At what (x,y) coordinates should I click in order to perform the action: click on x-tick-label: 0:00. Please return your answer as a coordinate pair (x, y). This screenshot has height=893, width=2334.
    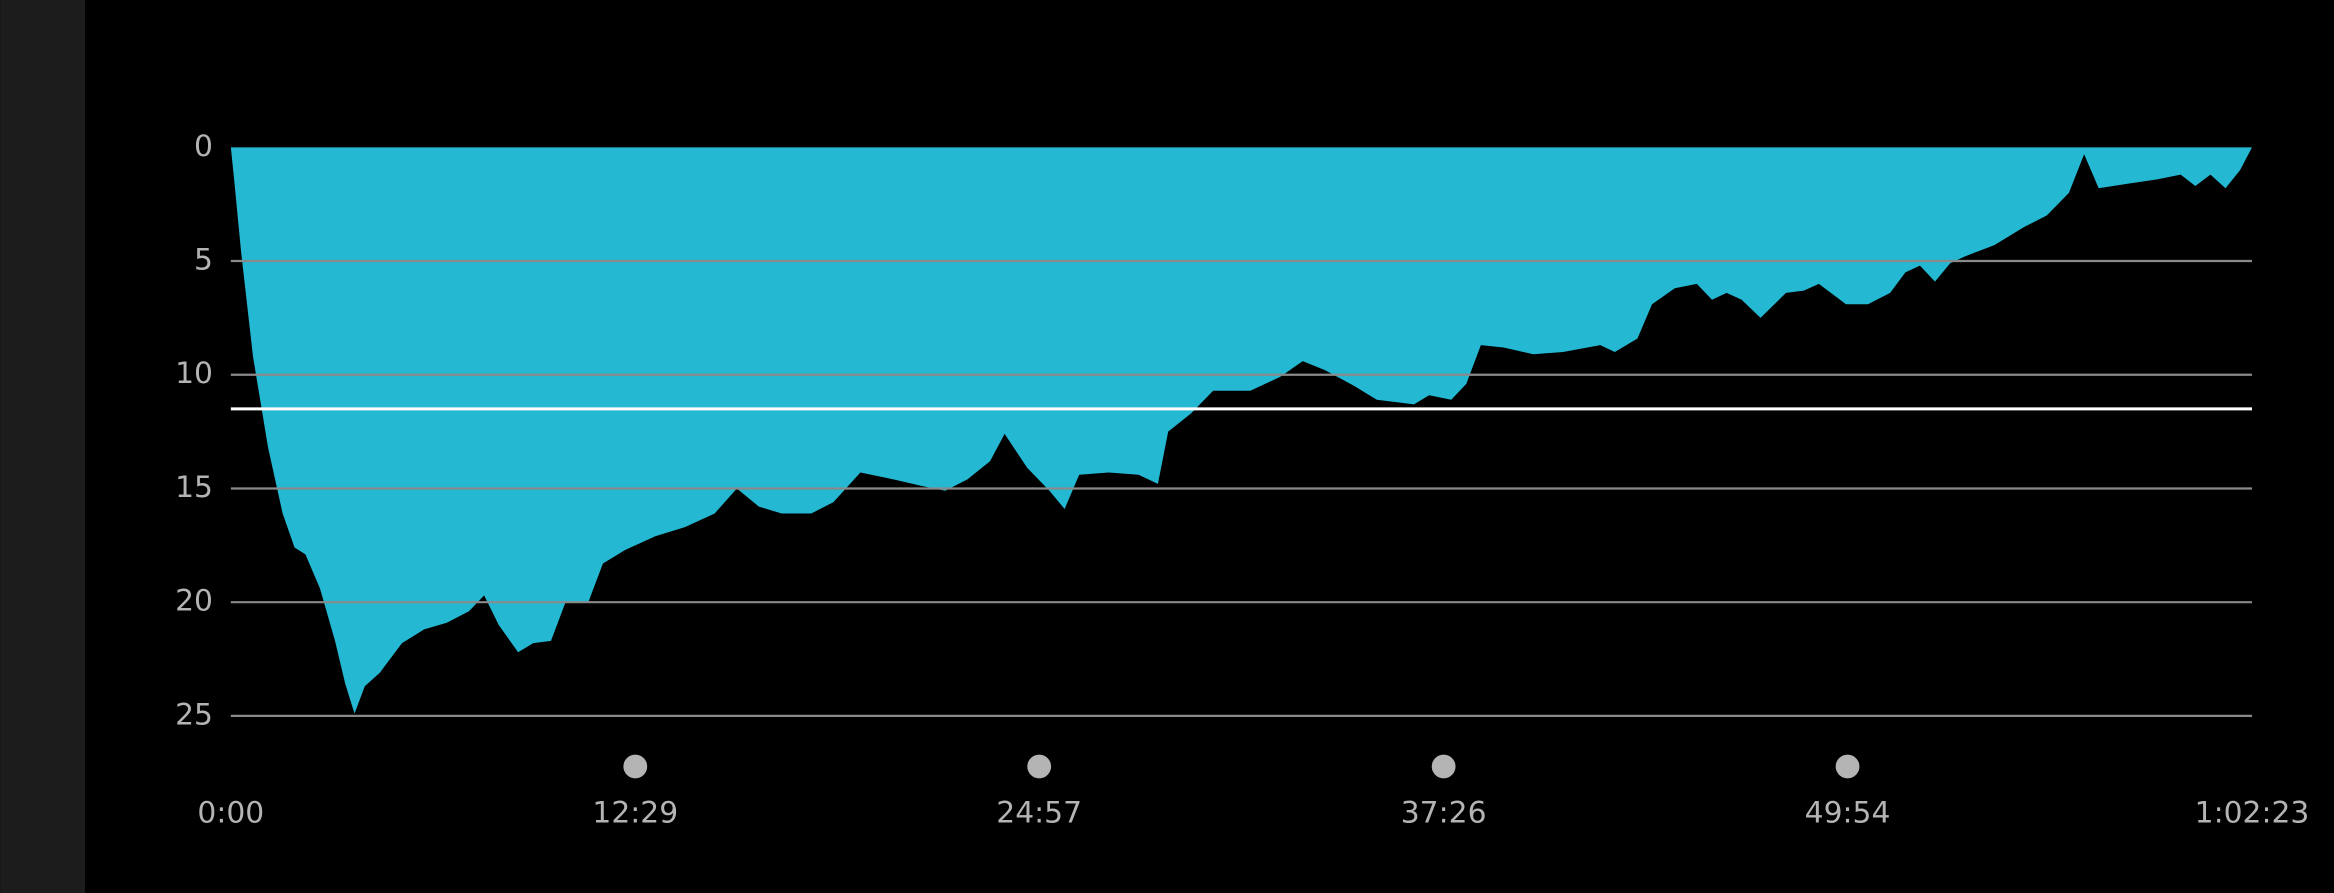
    Looking at the image, I should click on (230, 813).